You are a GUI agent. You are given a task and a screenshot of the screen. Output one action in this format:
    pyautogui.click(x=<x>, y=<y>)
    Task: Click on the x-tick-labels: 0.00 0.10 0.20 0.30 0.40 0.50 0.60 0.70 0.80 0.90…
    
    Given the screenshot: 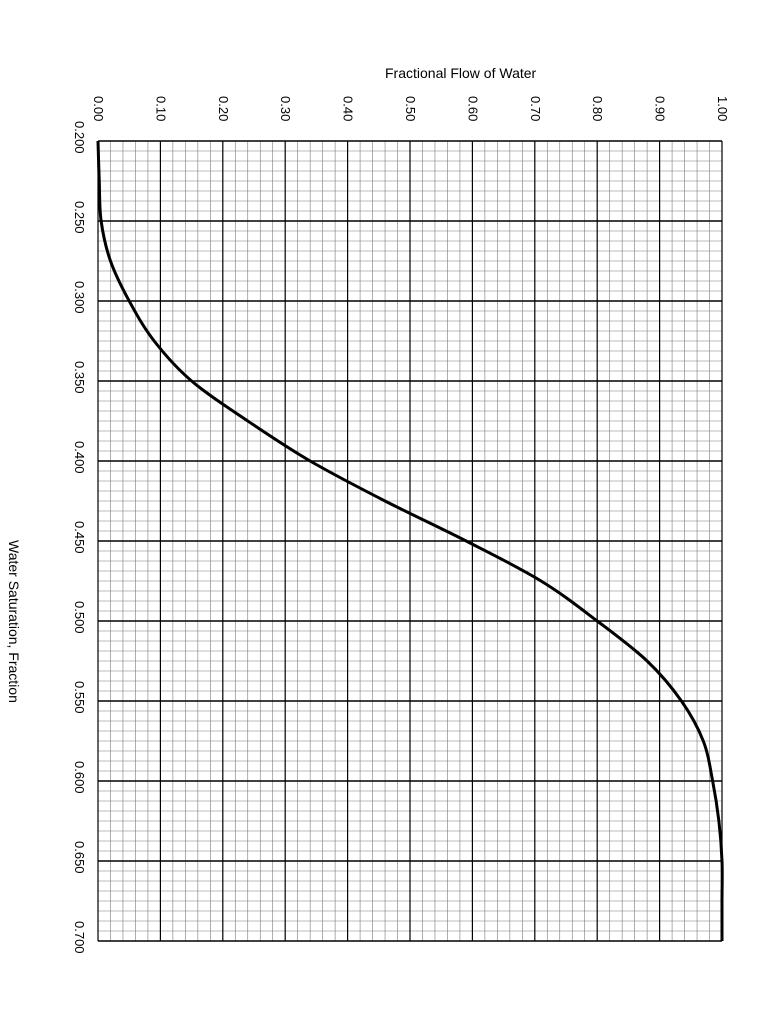 What is the action you would take?
    pyautogui.click(x=410, y=108)
    